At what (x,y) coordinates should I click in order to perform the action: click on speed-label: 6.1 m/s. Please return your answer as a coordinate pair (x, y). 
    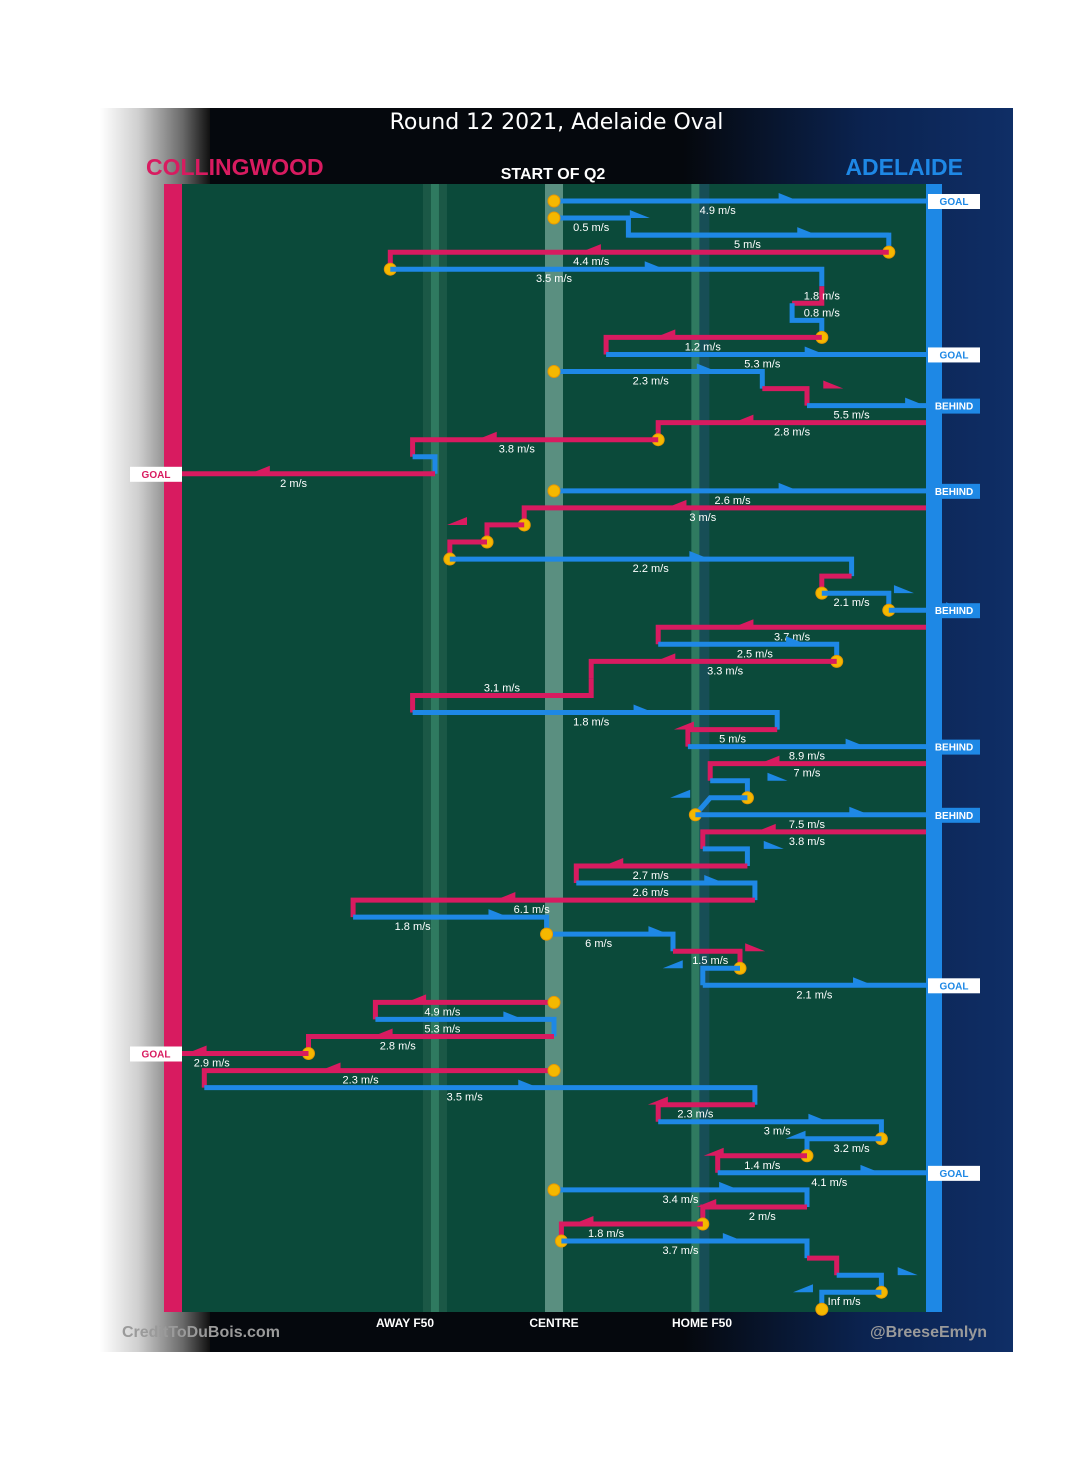
    Looking at the image, I should click on (532, 910).